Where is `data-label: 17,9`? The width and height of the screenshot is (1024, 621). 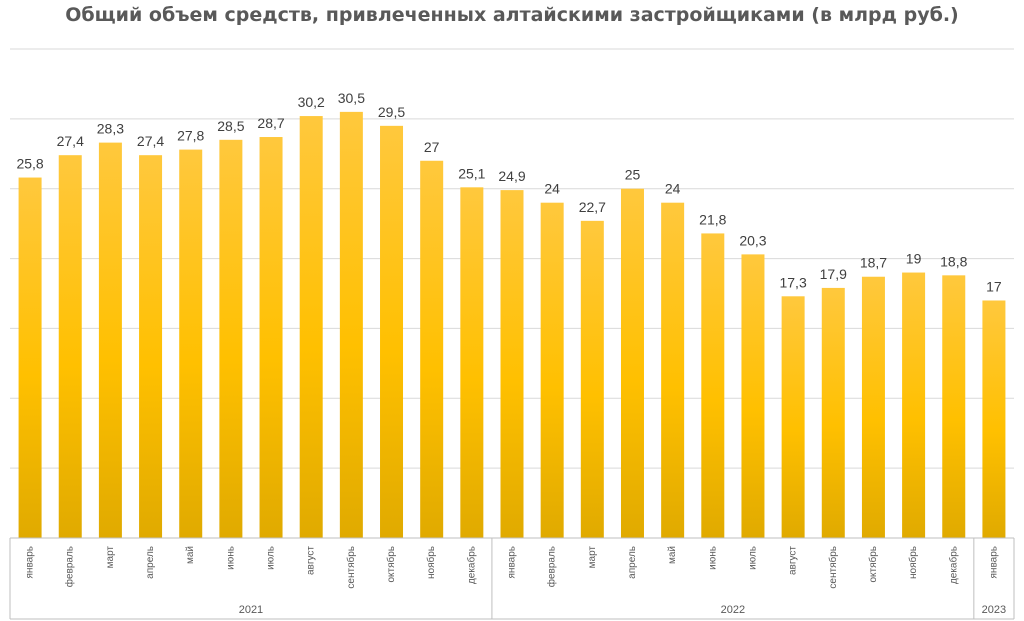
data-label: 17,9 is located at coordinates (833, 274).